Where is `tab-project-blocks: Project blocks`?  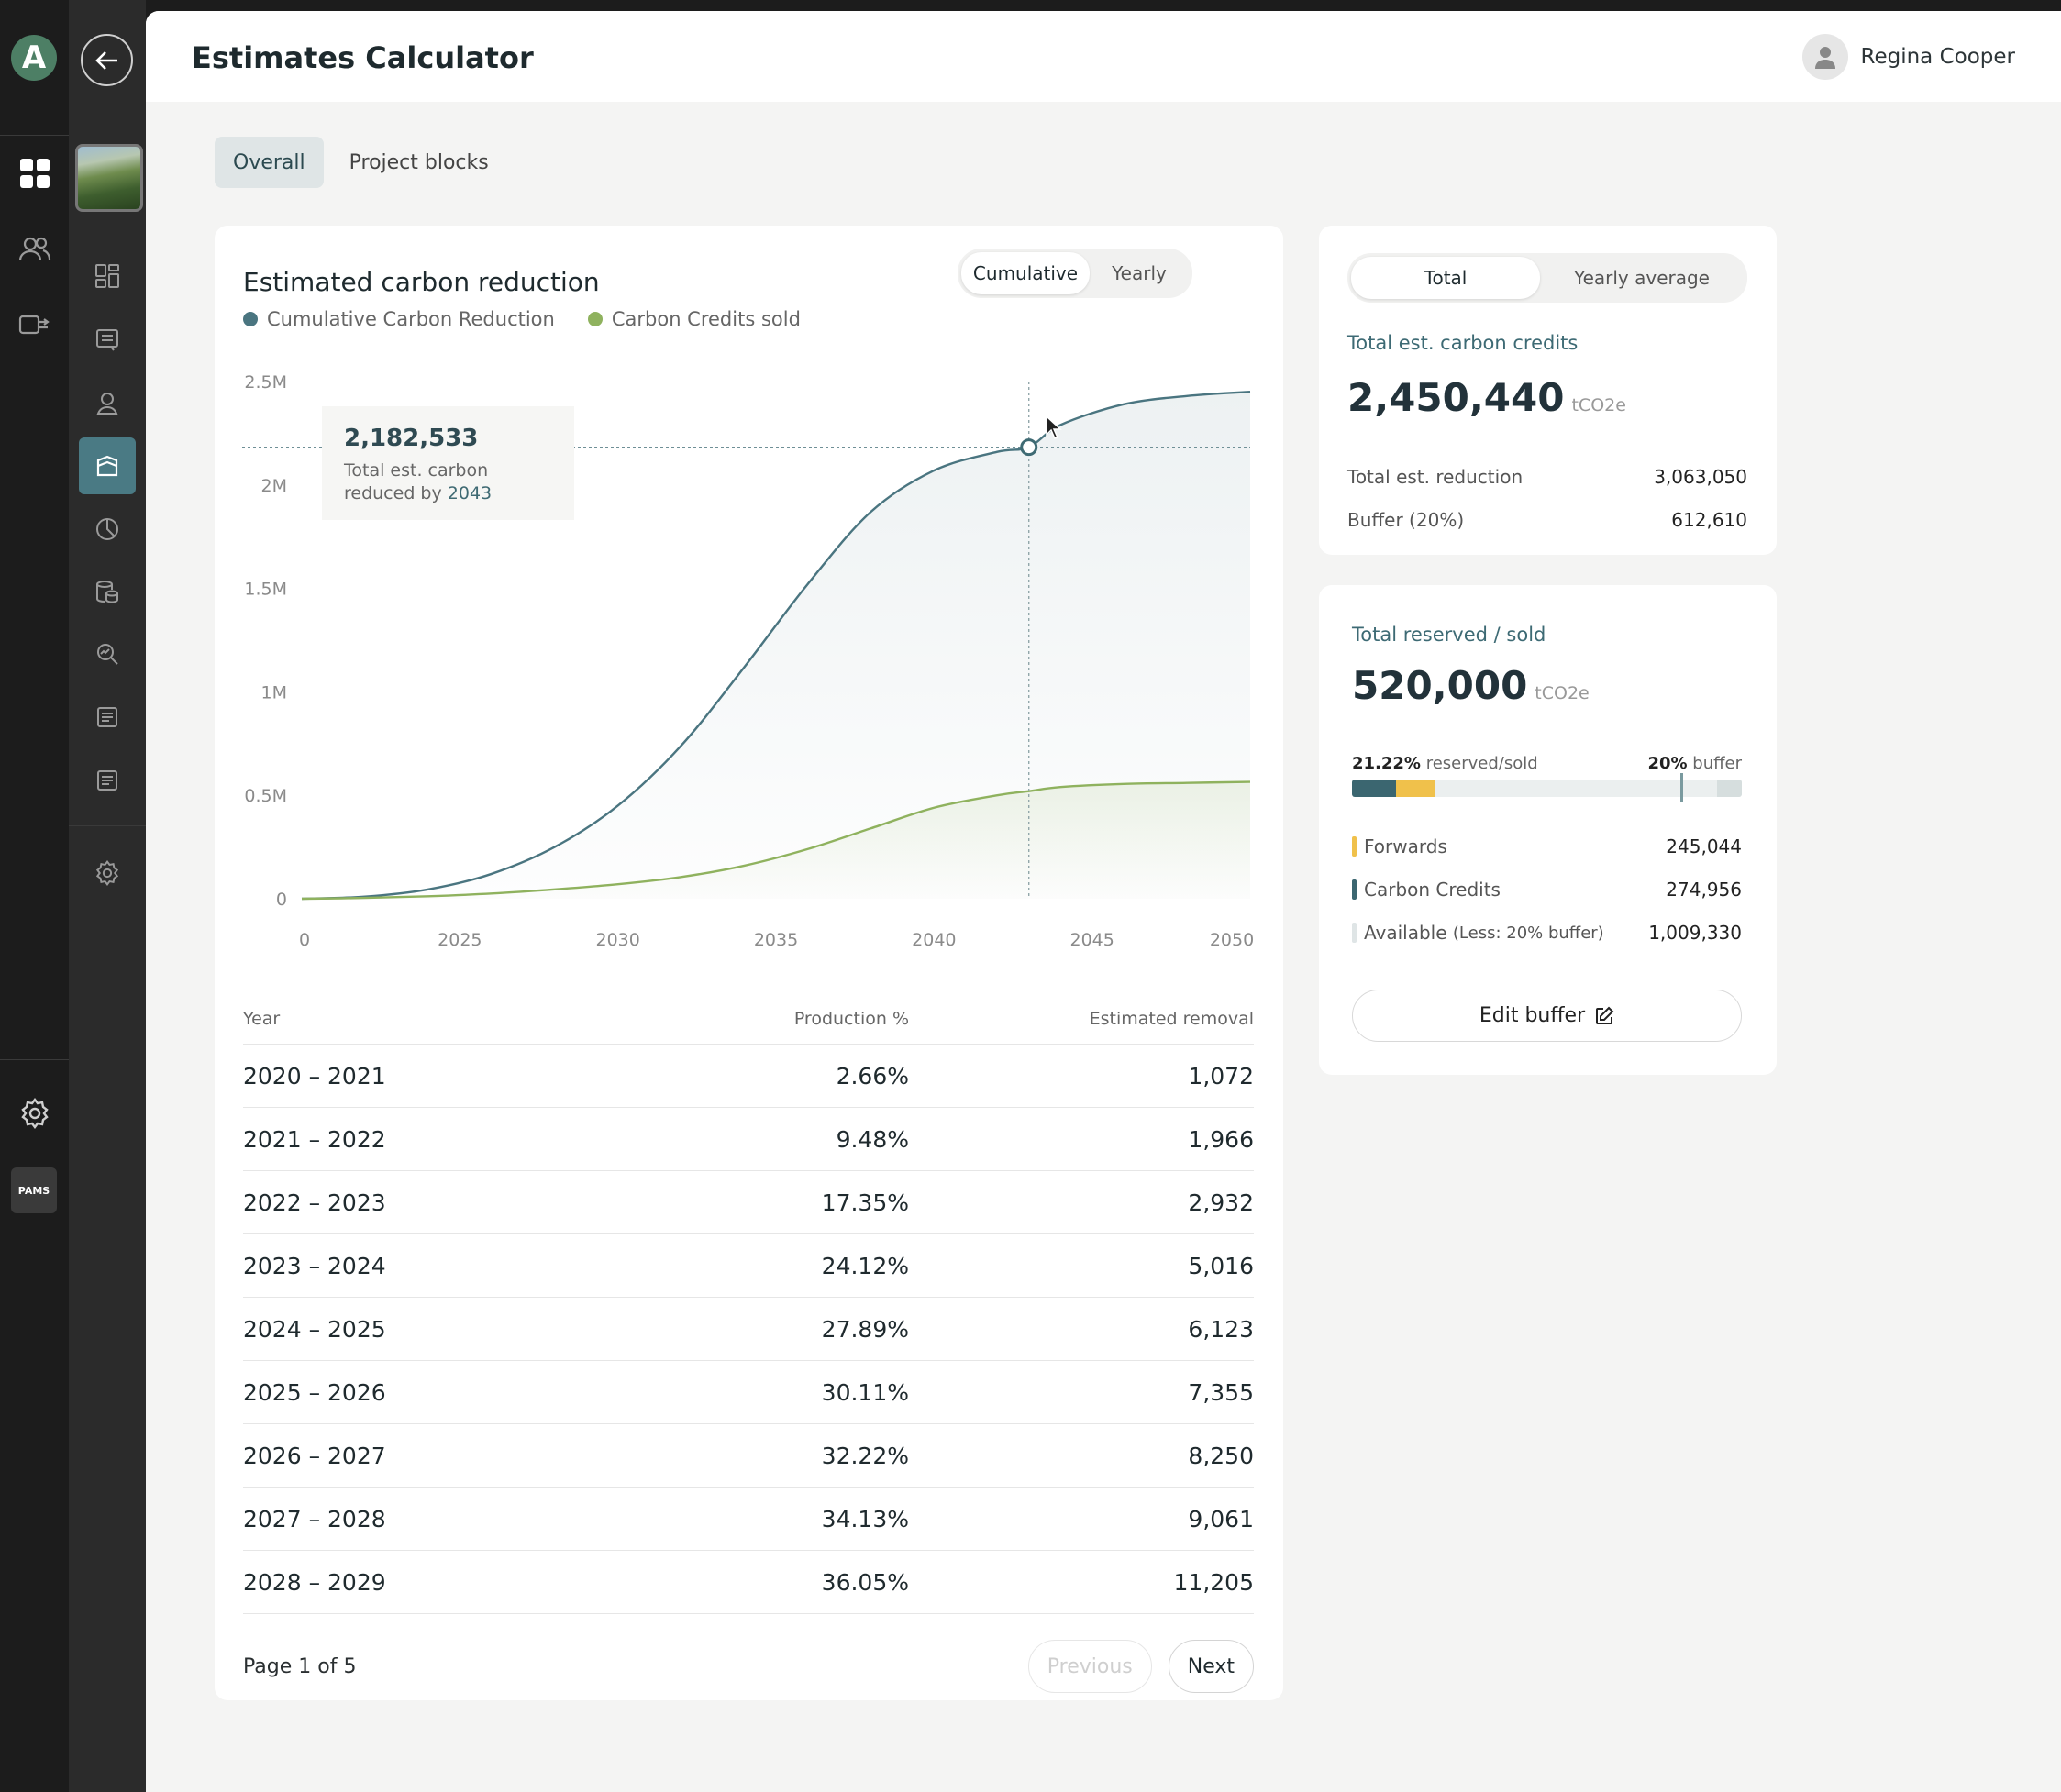
tab-project-blocks: Project blocks is located at coordinates (419, 162).